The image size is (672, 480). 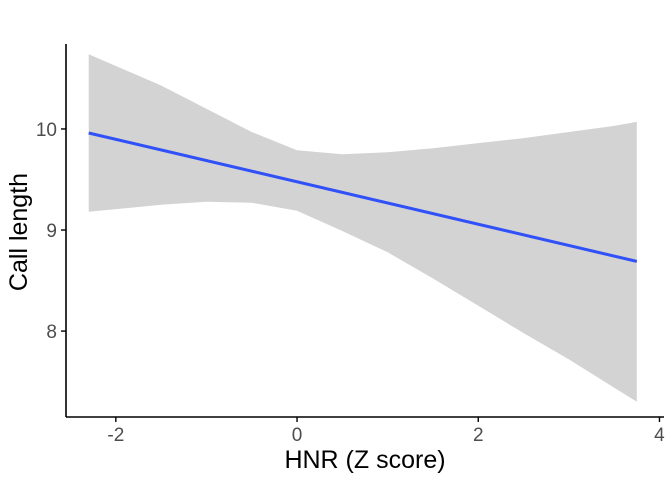 I want to click on y-tick-label: 8, so click(x=51, y=332).